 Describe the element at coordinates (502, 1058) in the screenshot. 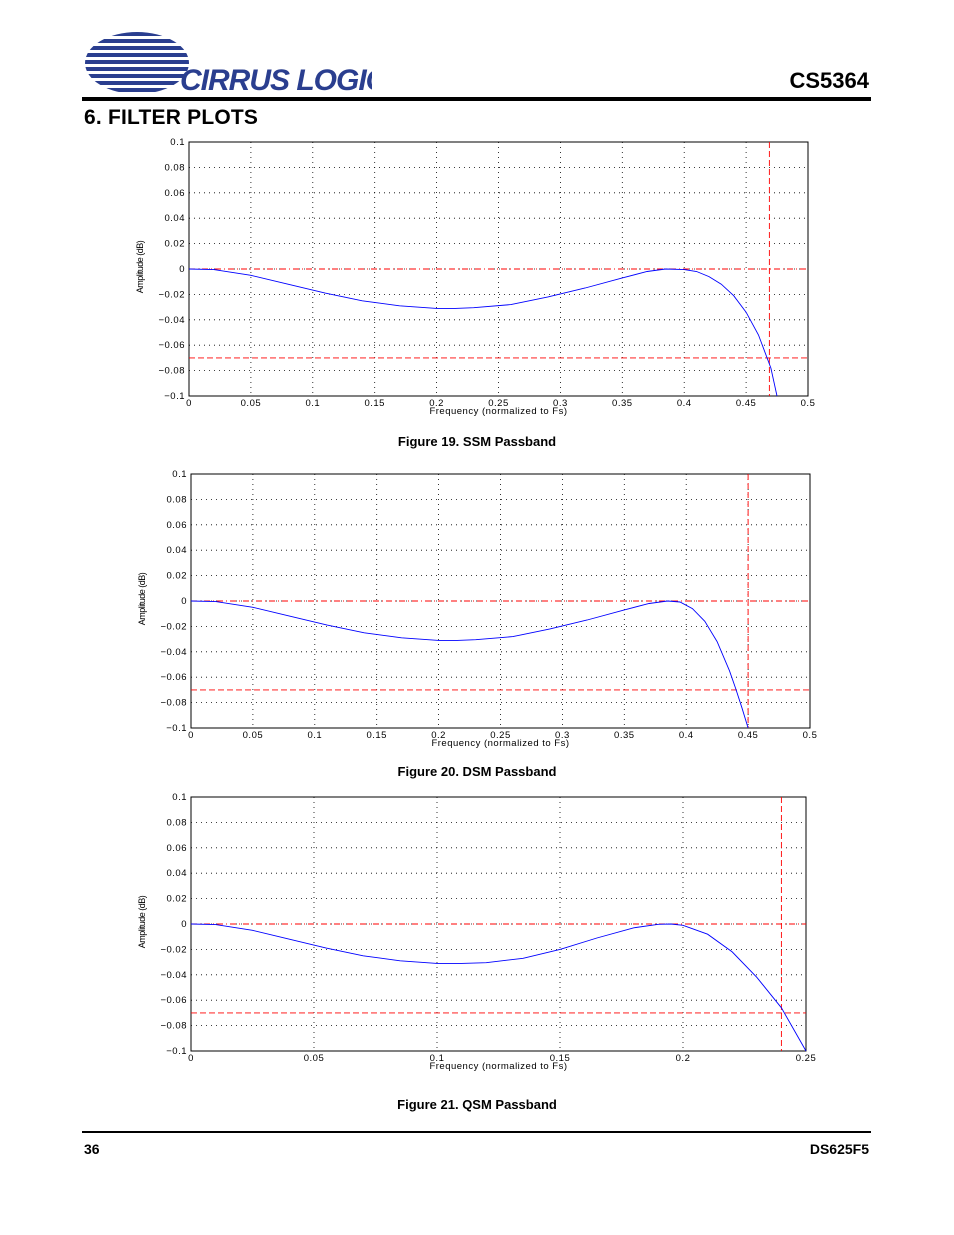

I see `x-tick-labels: 0 0.05 0.1 0.15 0.2 0.25` at that location.